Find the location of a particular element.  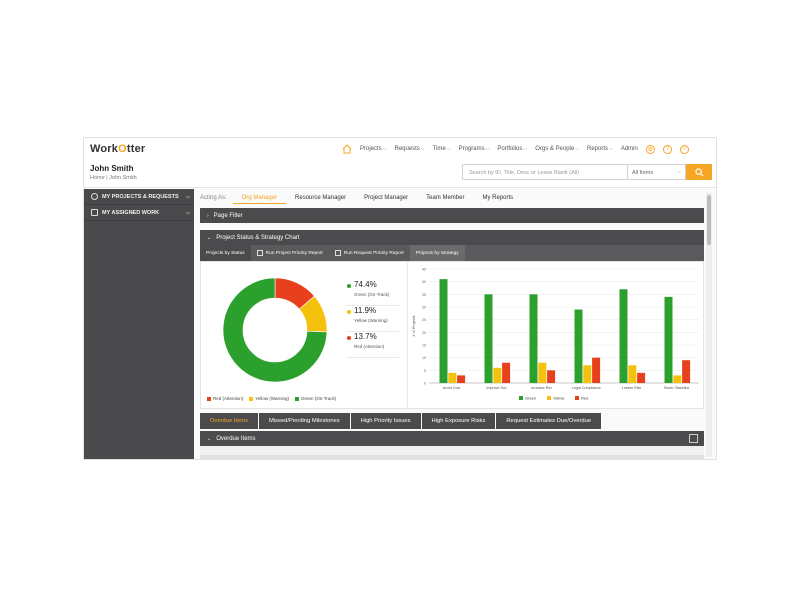

legend-label: Red is located at coordinates (584, 398).